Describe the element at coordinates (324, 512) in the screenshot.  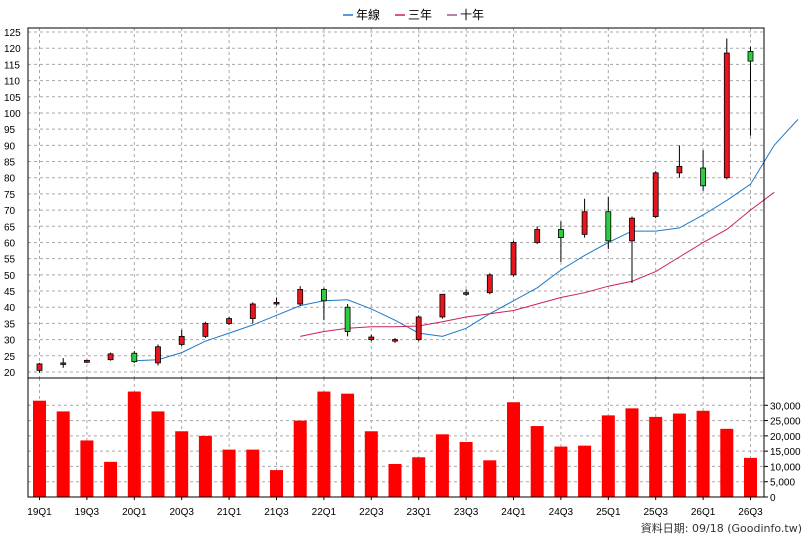
I see `x-tick-label: 22Q1` at that location.